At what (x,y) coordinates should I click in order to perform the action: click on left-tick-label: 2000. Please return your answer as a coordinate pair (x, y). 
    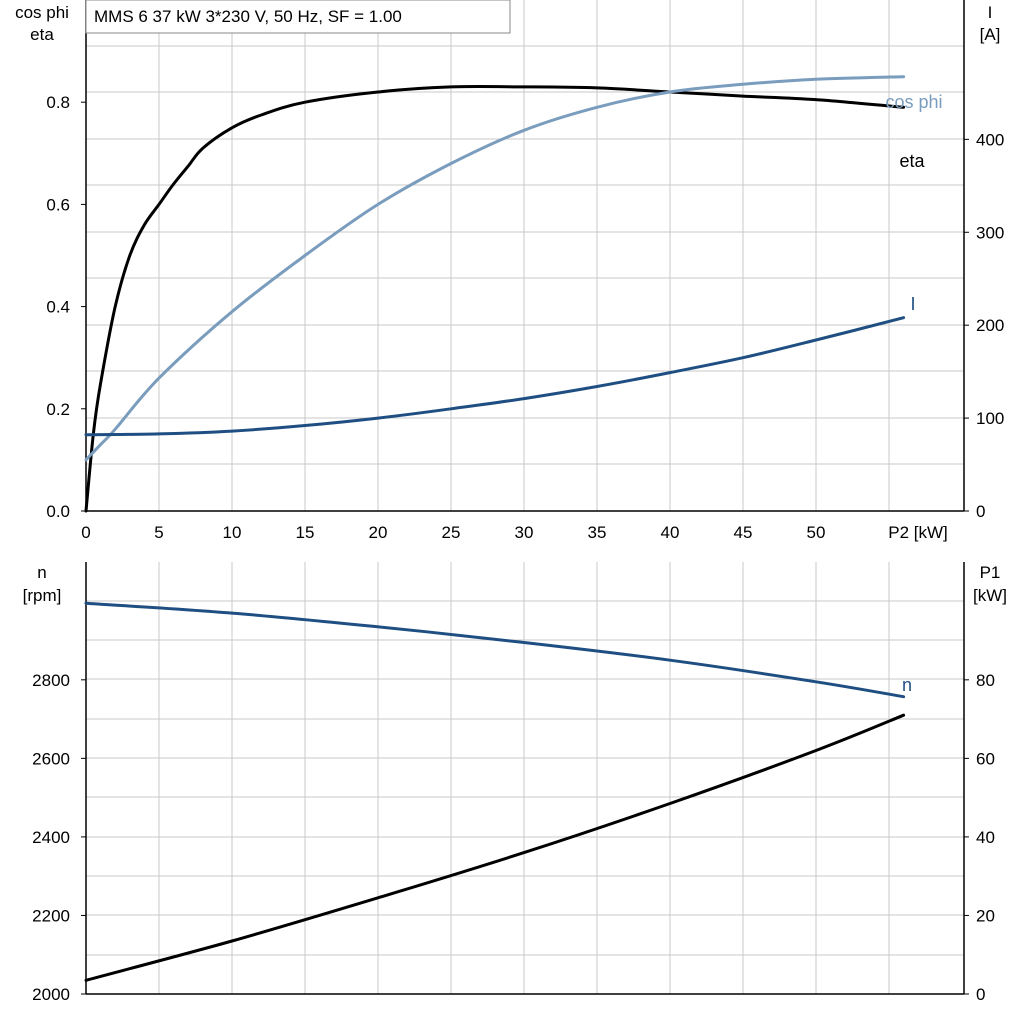
    Looking at the image, I should click on (51, 994).